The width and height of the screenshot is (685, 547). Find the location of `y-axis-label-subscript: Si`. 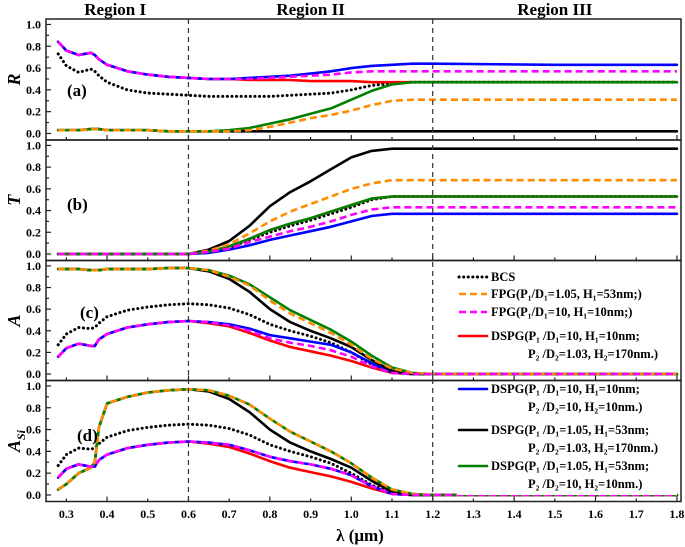

y-axis-label-subscript: Si is located at coordinates (21, 434).